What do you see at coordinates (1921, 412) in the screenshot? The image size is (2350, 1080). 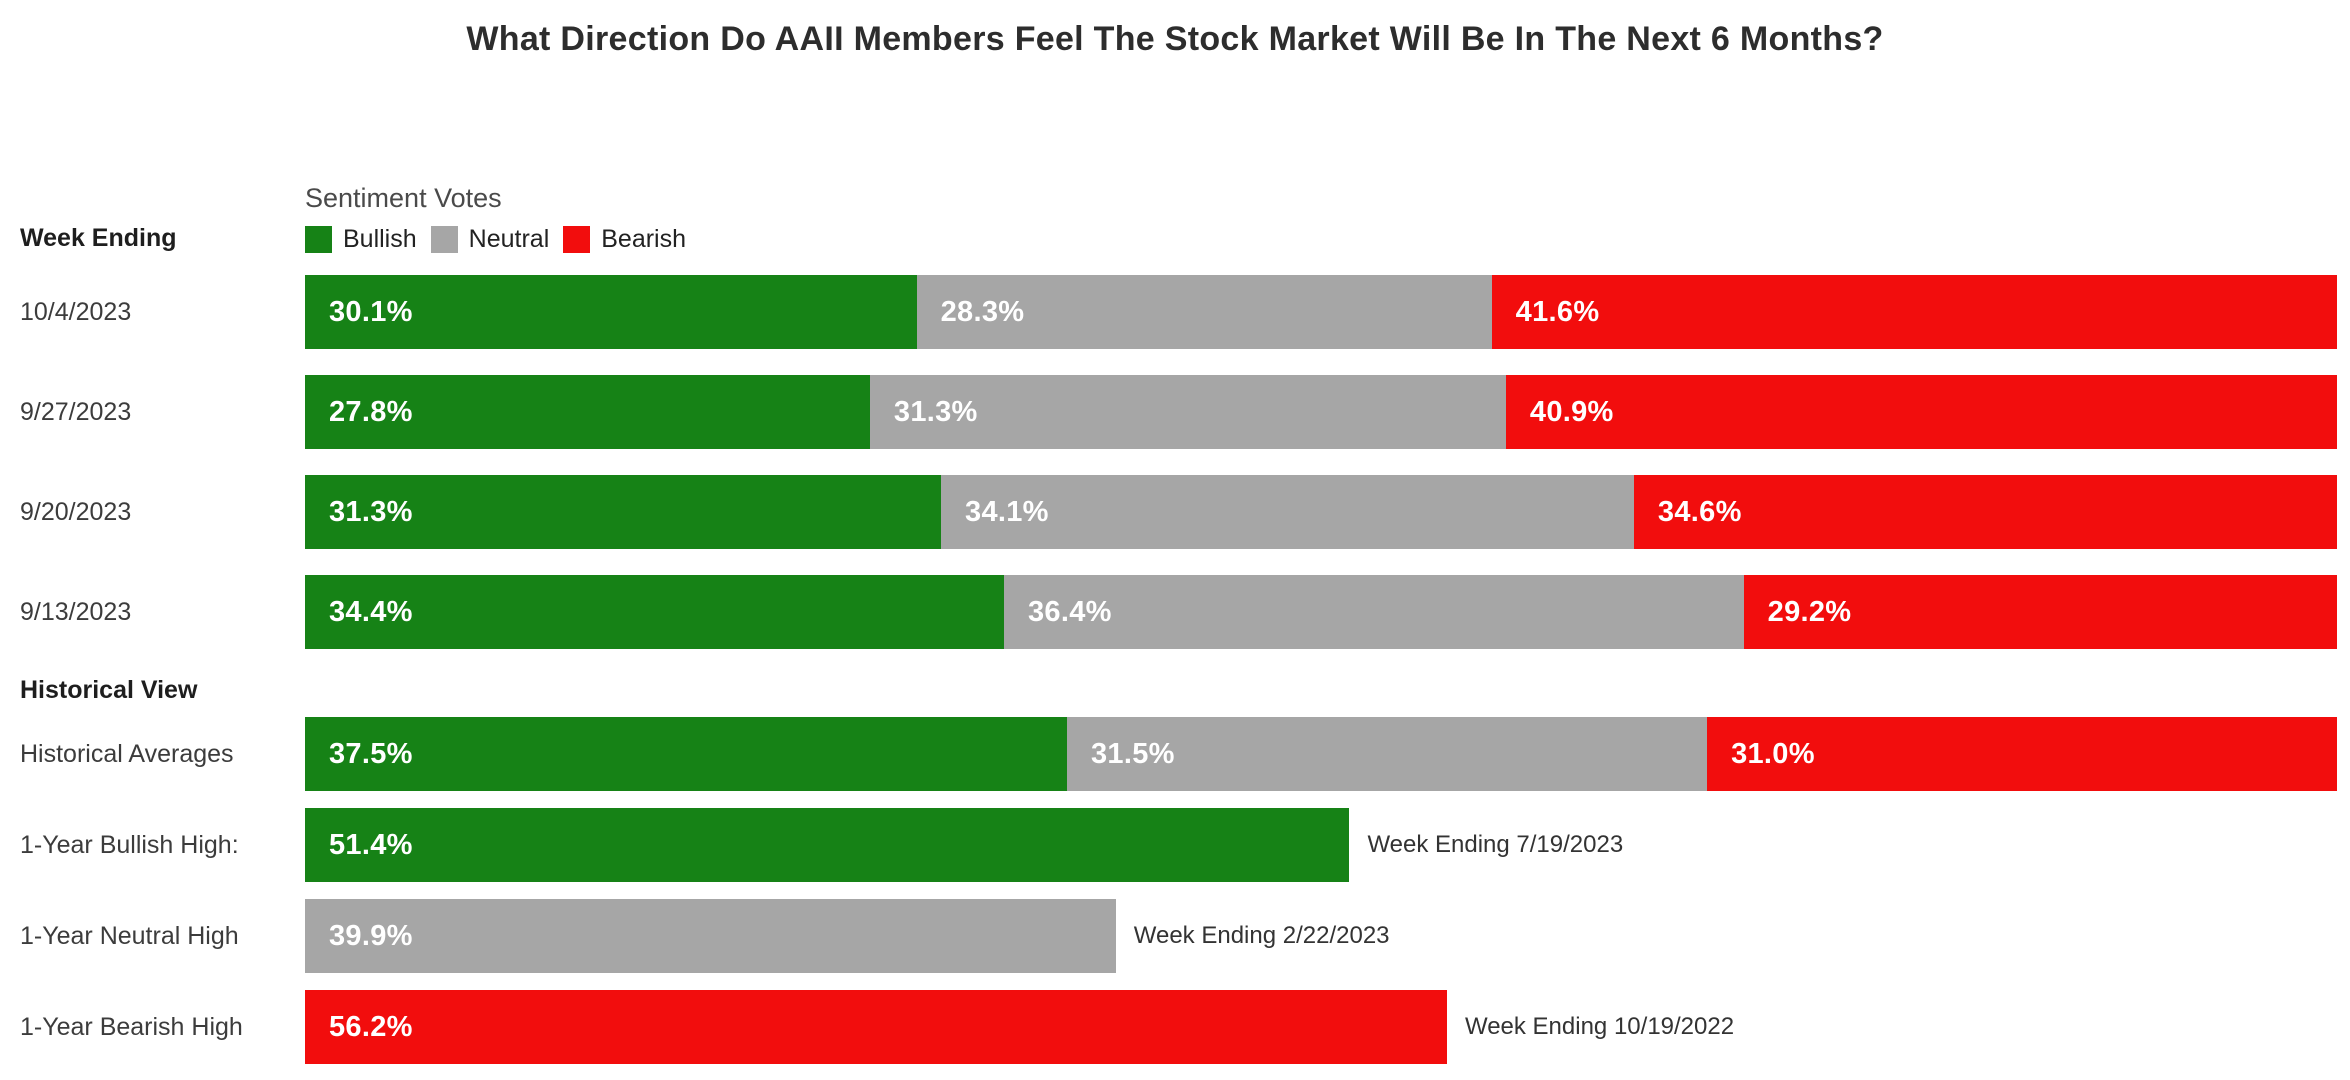 I see `bearish-bar-segment: 40.9%` at bounding box center [1921, 412].